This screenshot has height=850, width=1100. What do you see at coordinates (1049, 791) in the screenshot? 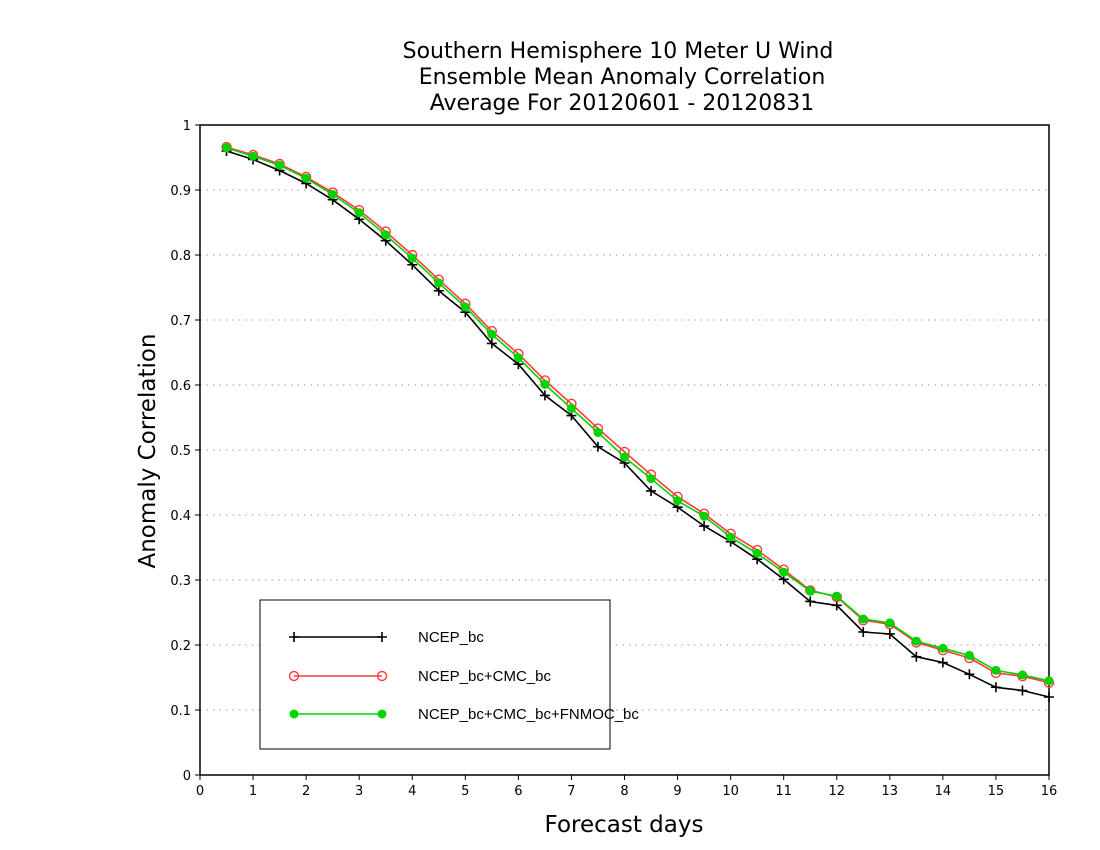
I see `x-tick-label: 16` at bounding box center [1049, 791].